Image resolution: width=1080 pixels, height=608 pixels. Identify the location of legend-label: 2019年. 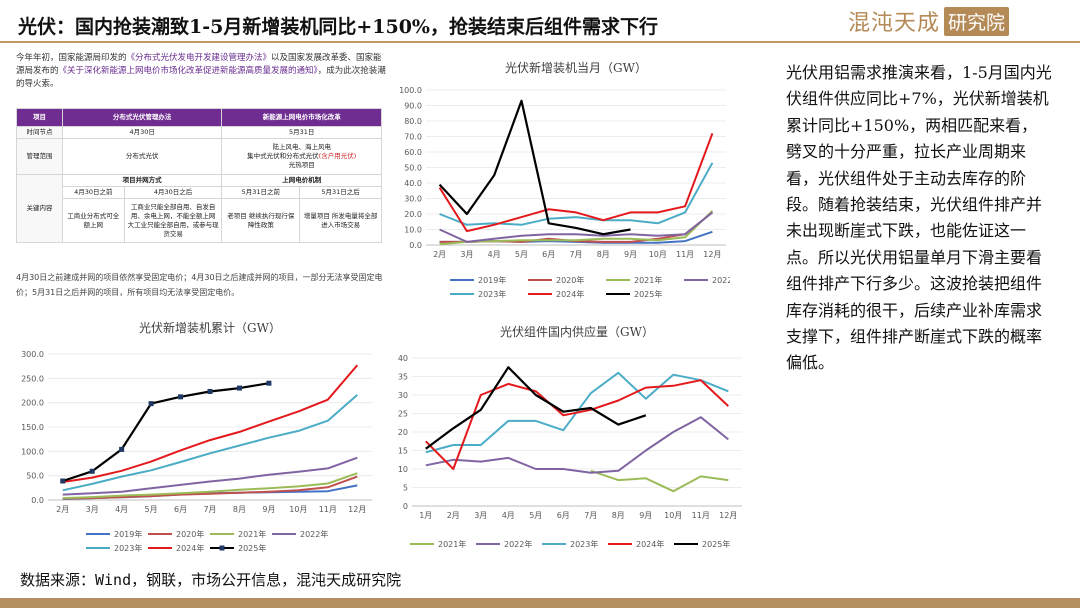
(128, 534).